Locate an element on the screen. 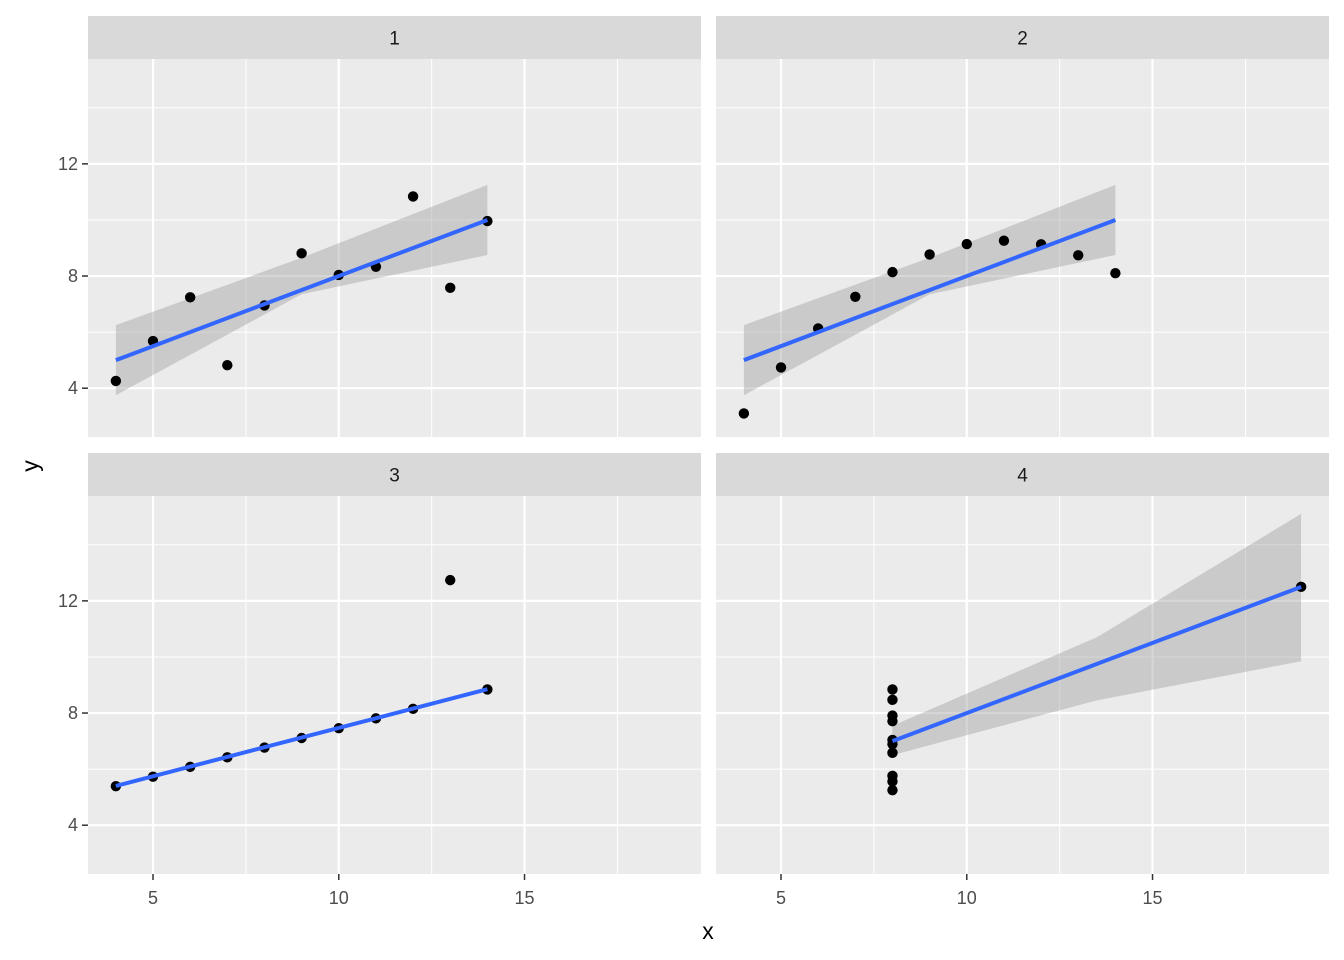  facet-strip-label: 3 is located at coordinates (394, 476).